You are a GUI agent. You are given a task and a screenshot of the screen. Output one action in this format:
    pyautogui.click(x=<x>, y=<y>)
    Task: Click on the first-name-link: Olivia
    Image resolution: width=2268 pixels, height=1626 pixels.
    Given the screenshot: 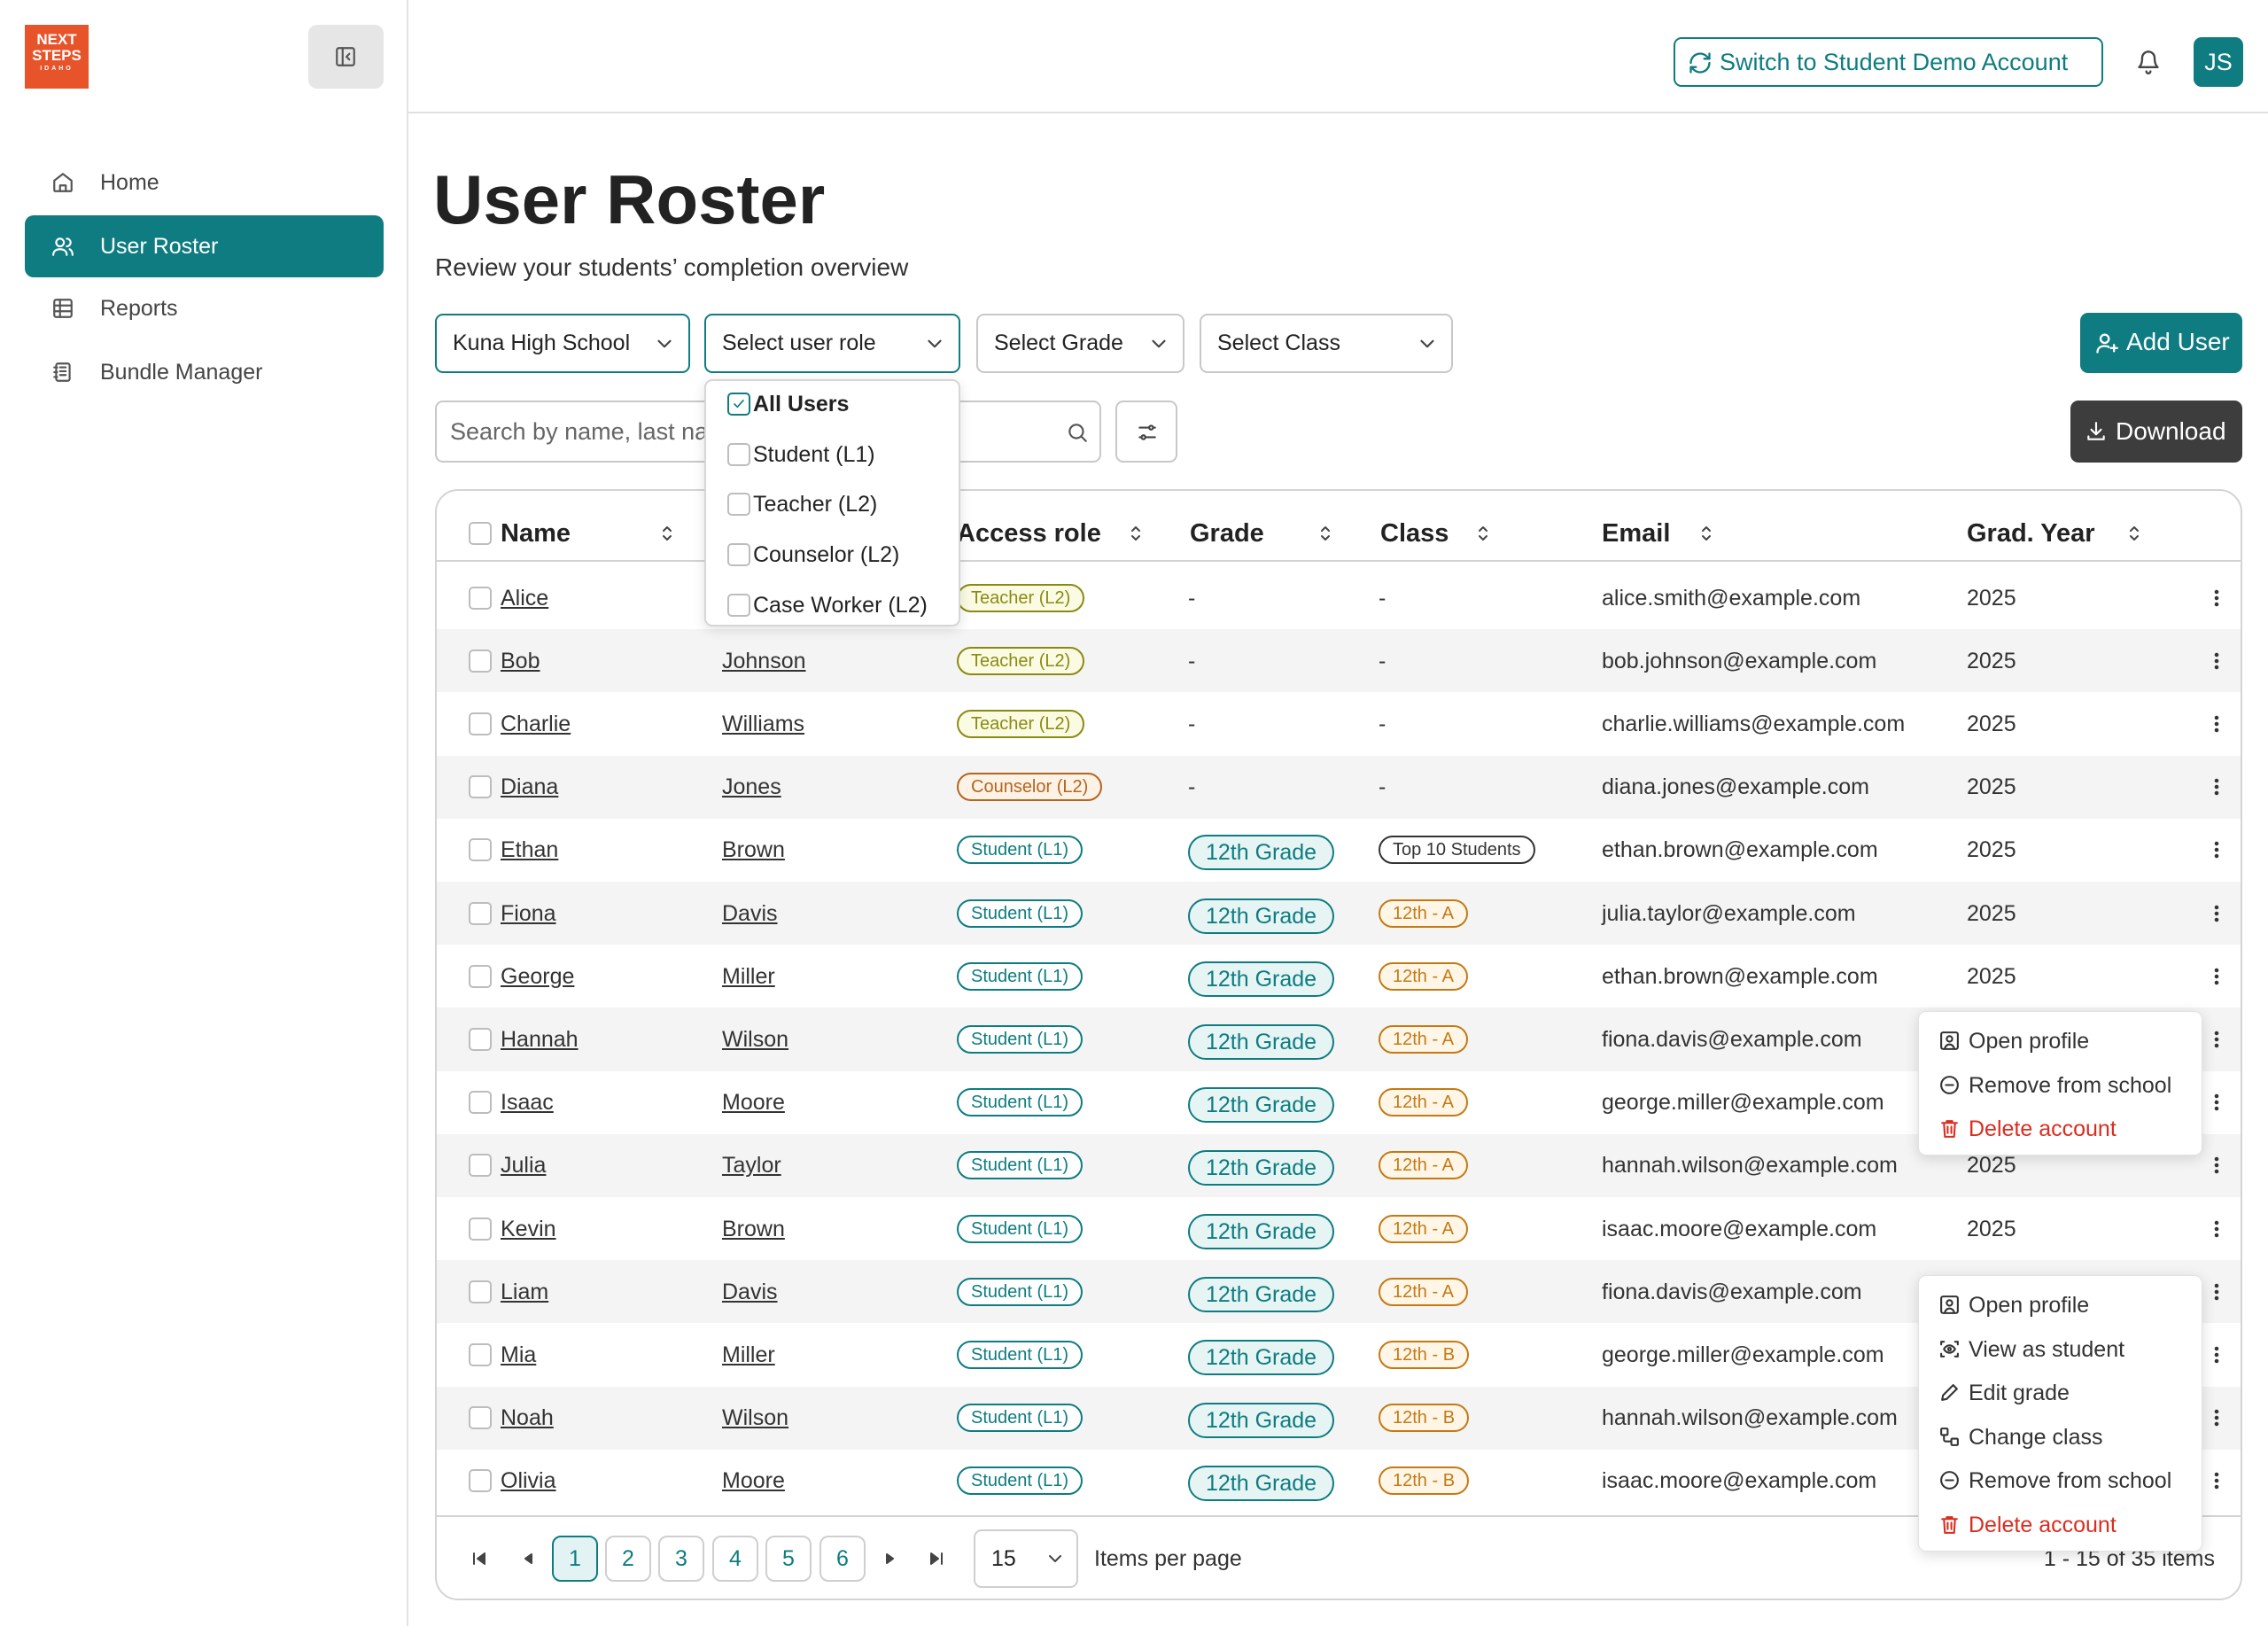 What is the action you would take?
    pyautogui.click(x=528, y=1481)
    